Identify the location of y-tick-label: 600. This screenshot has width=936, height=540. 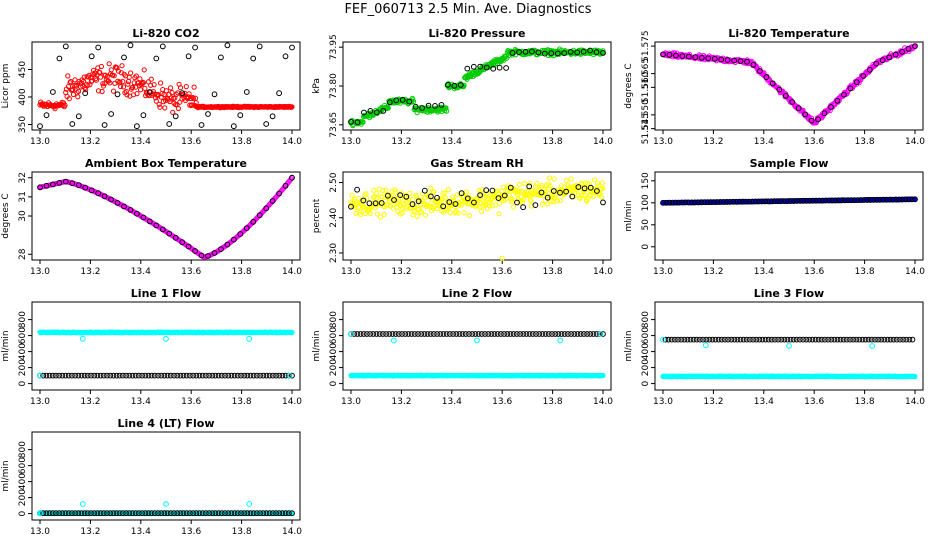
(334, 335).